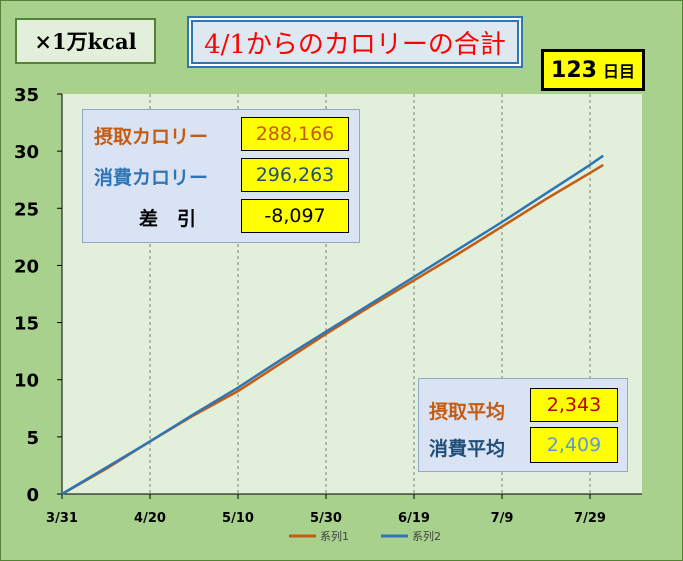  What do you see at coordinates (618, 71) in the screenshot?
I see `day-count-unit: 日目` at bounding box center [618, 71].